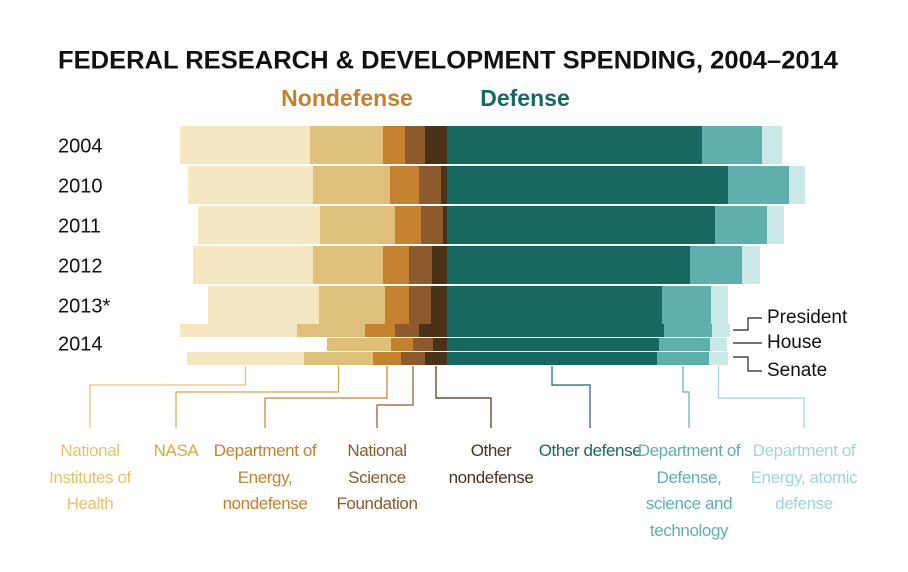 Image resolution: width=908 pixels, height=572 pixels. I want to click on row-note: President, so click(807, 317).